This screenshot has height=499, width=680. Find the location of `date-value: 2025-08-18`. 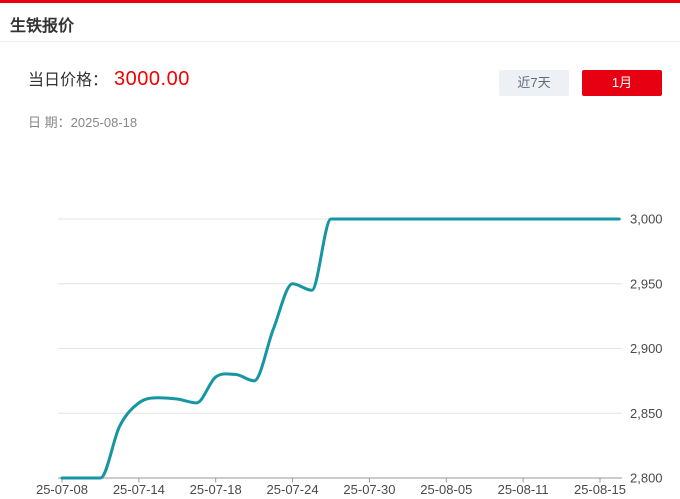

date-value: 2025-08-18 is located at coordinates (104, 122).